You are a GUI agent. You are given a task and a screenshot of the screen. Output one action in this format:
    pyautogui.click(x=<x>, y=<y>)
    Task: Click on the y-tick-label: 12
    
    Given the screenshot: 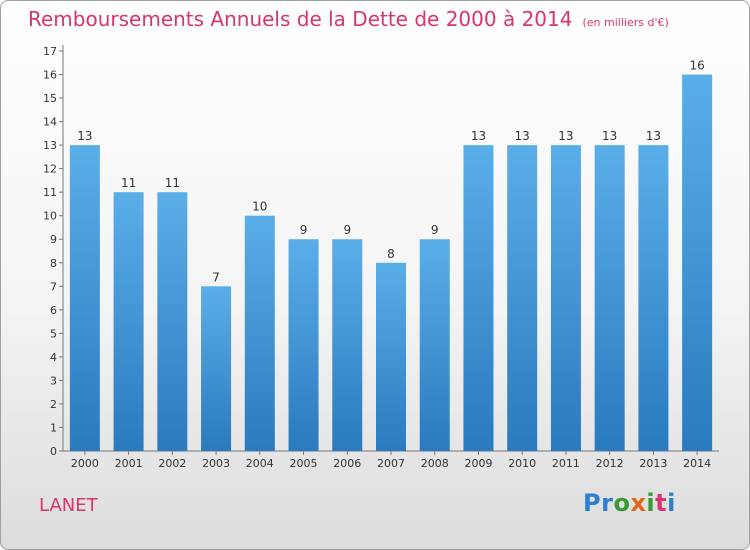 What is the action you would take?
    pyautogui.click(x=50, y=169)
    